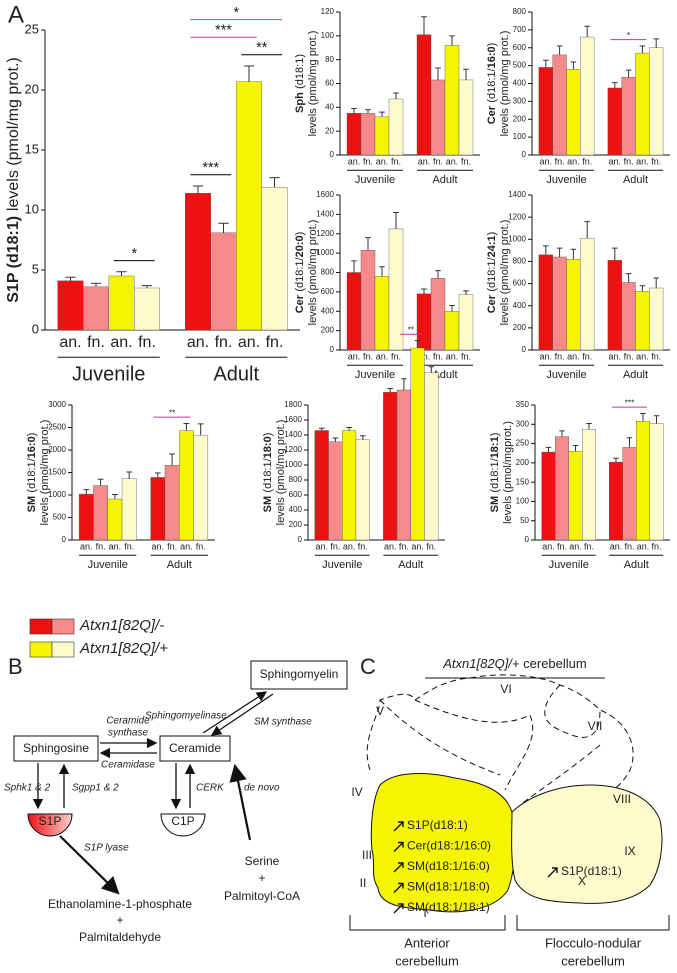 This screenshot has width=677, height=973. I want to click on enzyme-label: SM synthase, so click(283, 722).